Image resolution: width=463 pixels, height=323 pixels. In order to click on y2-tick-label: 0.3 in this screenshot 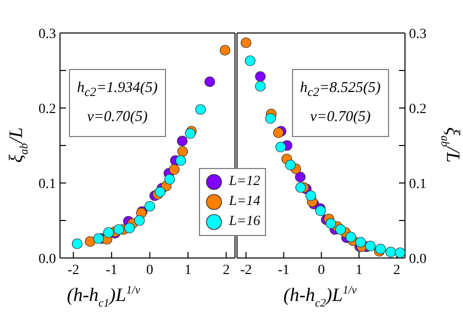, I will do `click(417, 34)`.